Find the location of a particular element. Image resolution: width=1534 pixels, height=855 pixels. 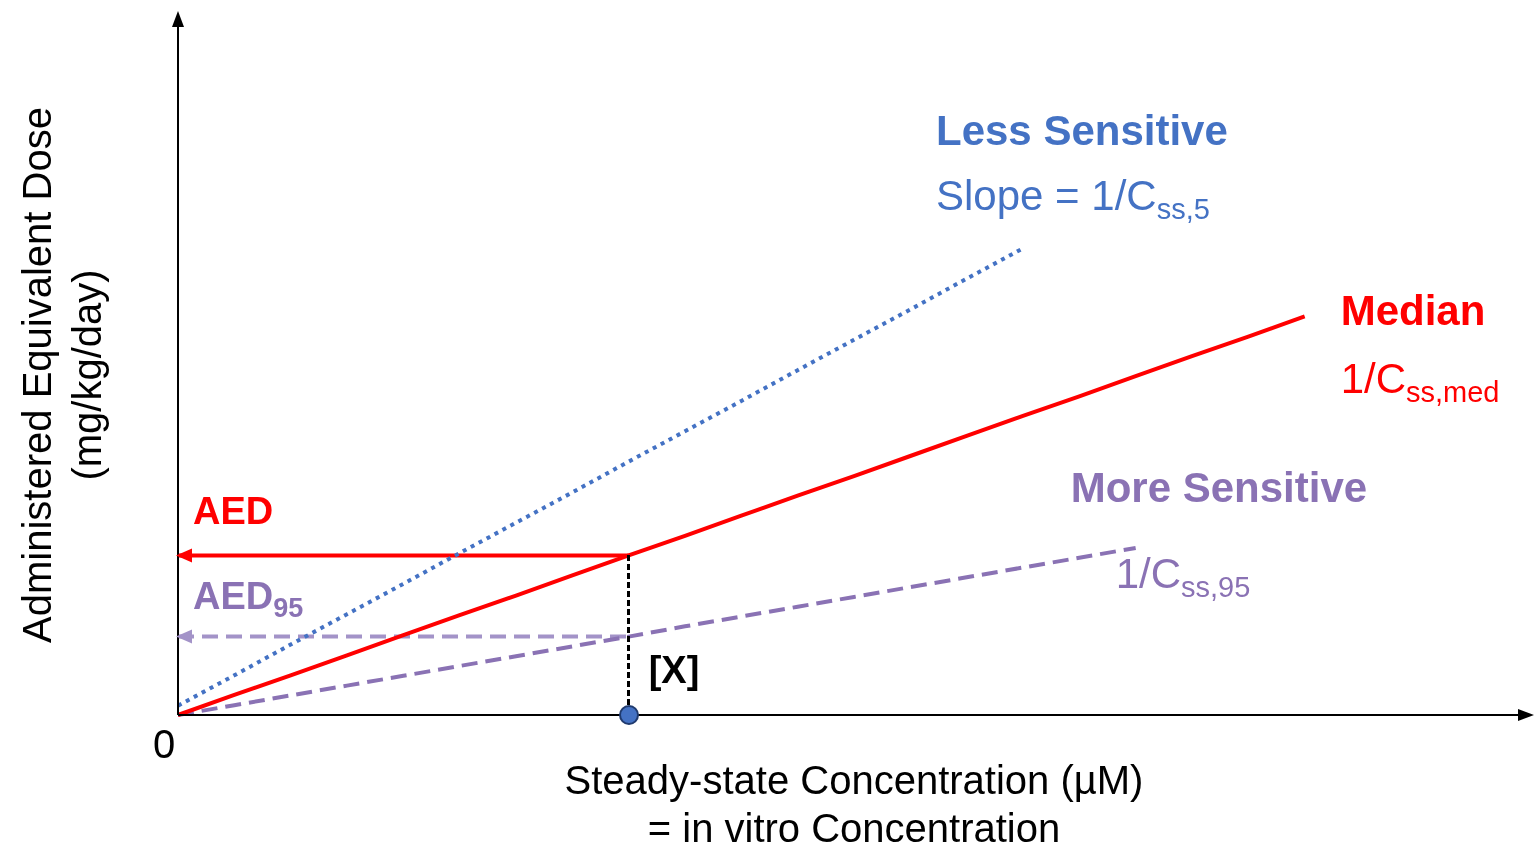

text: Less Sensitive is located at coordinates (1082, 130).